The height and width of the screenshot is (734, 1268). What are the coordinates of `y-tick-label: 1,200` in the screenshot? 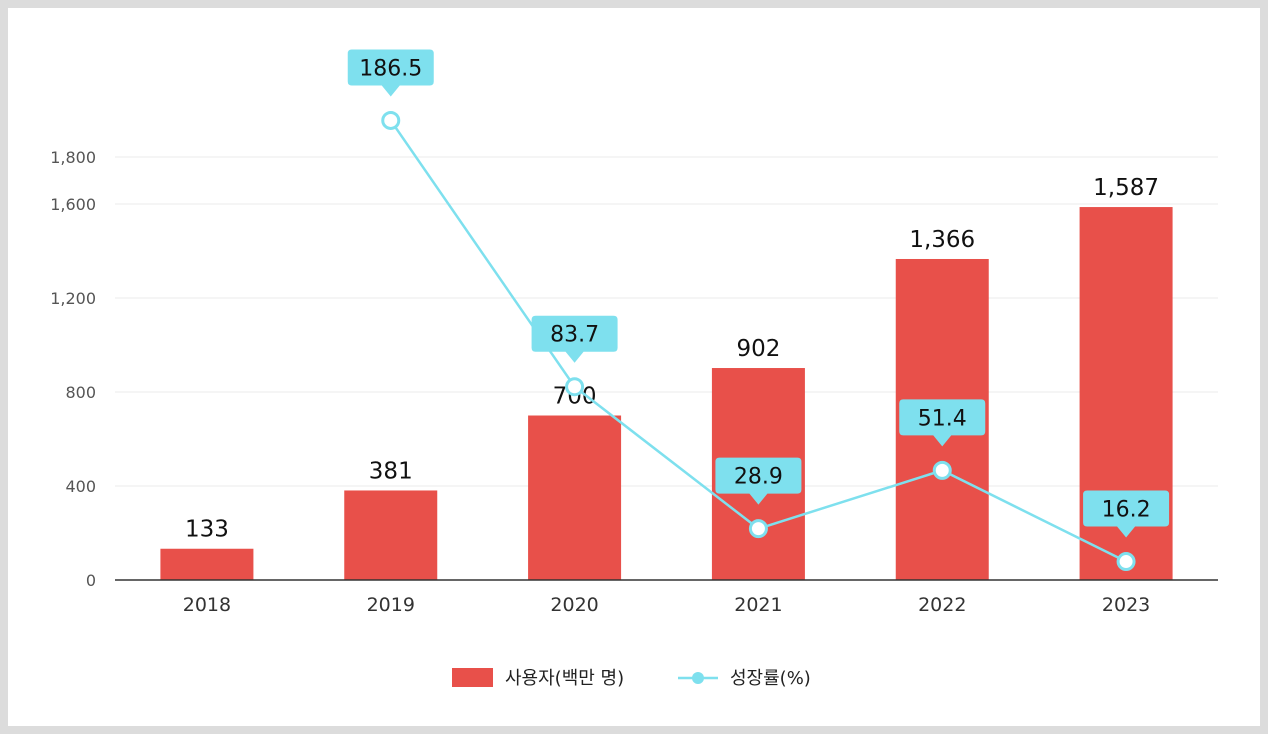 It's located at (73, 298).